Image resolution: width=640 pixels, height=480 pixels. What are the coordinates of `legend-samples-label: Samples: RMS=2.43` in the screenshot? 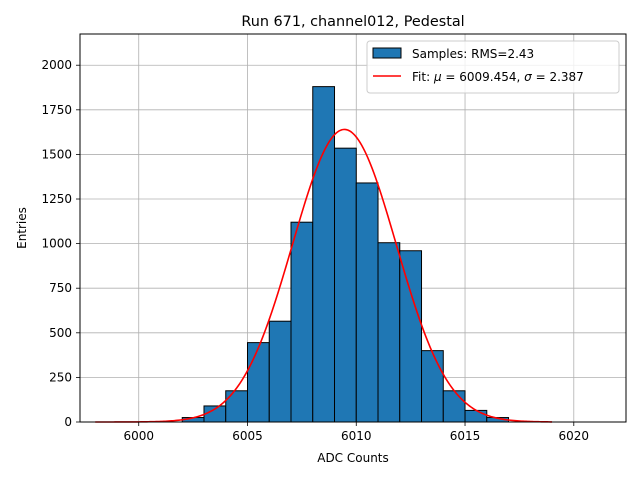 It's located at (473, 54).